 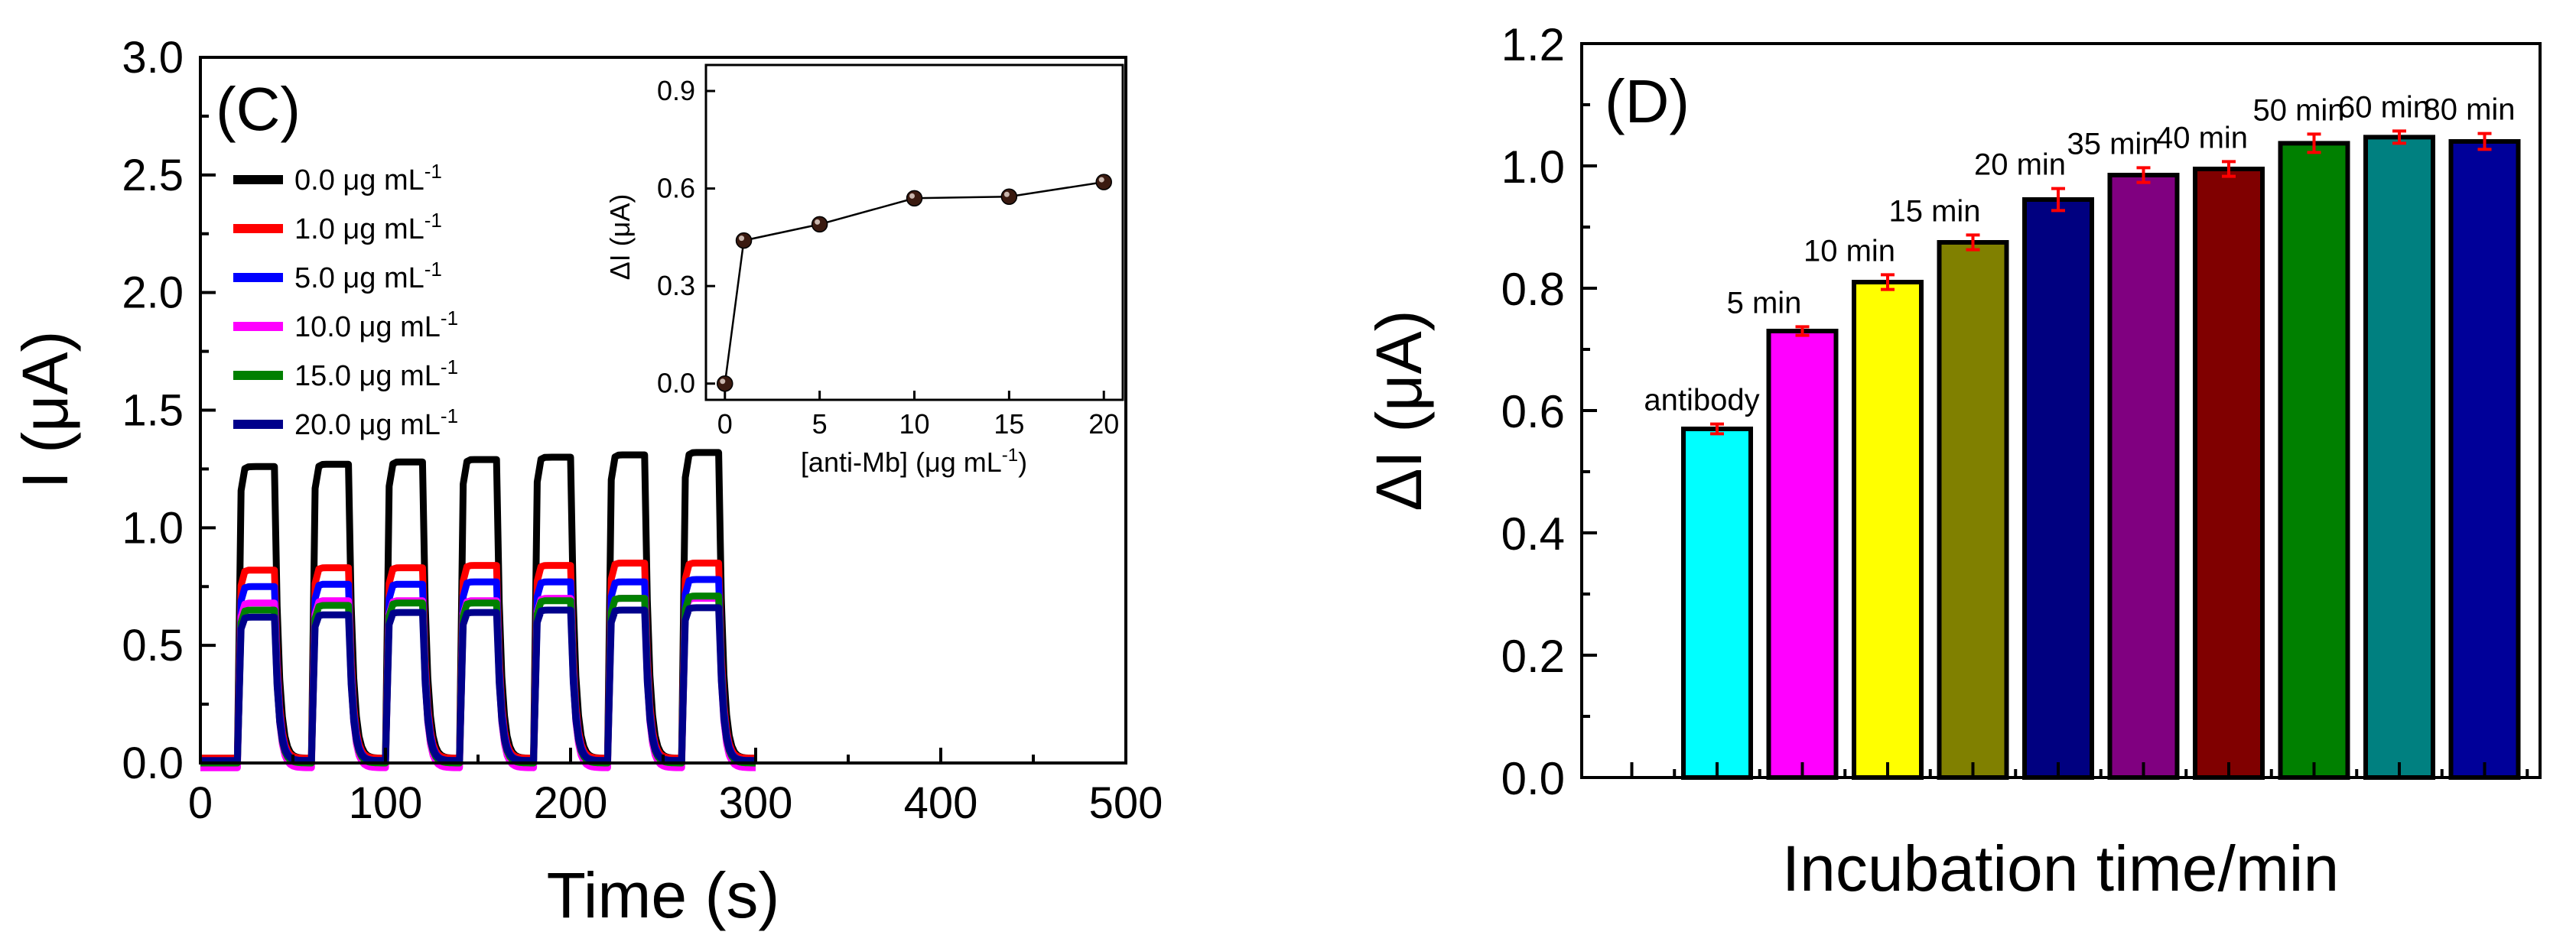 What do you see at coordinates (1533, 412) in the screenshot?
I see `d-y-tick-label: 0.6` at bounding box center [1533, 412].